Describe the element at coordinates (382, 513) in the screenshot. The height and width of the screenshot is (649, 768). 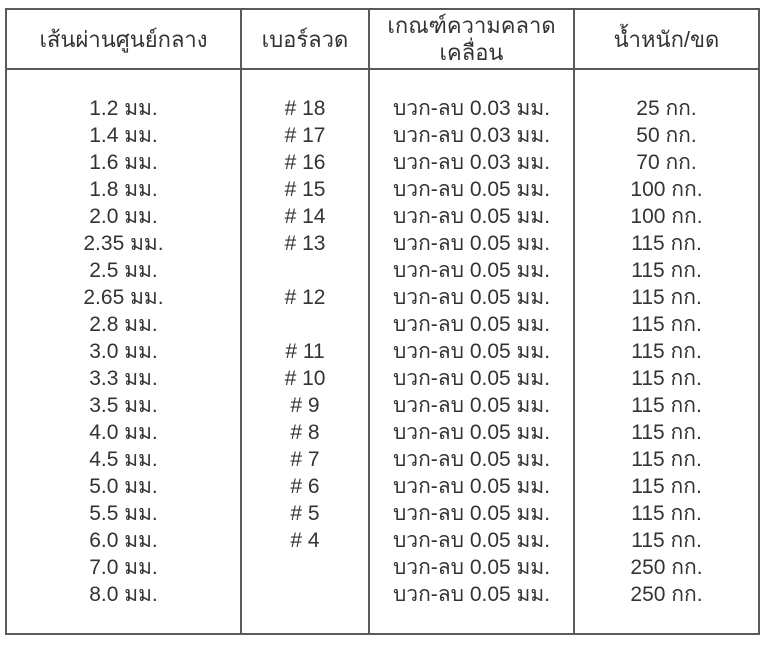
I see `table-row: 5.5 มม. # 5 บวก-ลบ 0.05 มม. 115 กก.` at that location.